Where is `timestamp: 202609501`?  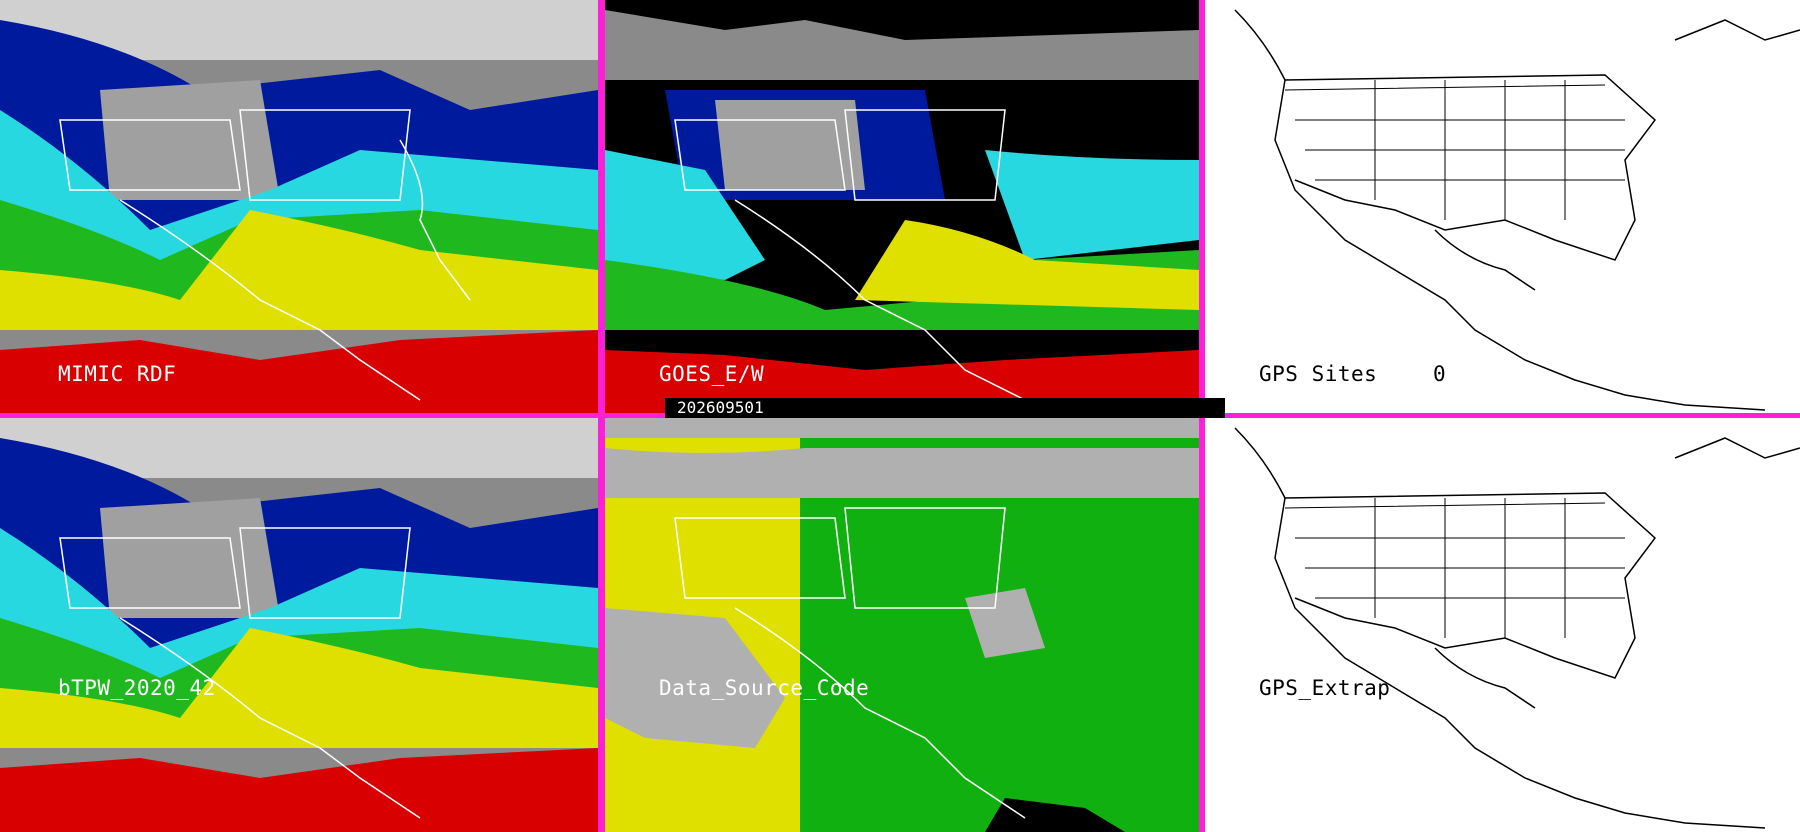 timestamp: 202609501 is located at coordinates (720, 407).